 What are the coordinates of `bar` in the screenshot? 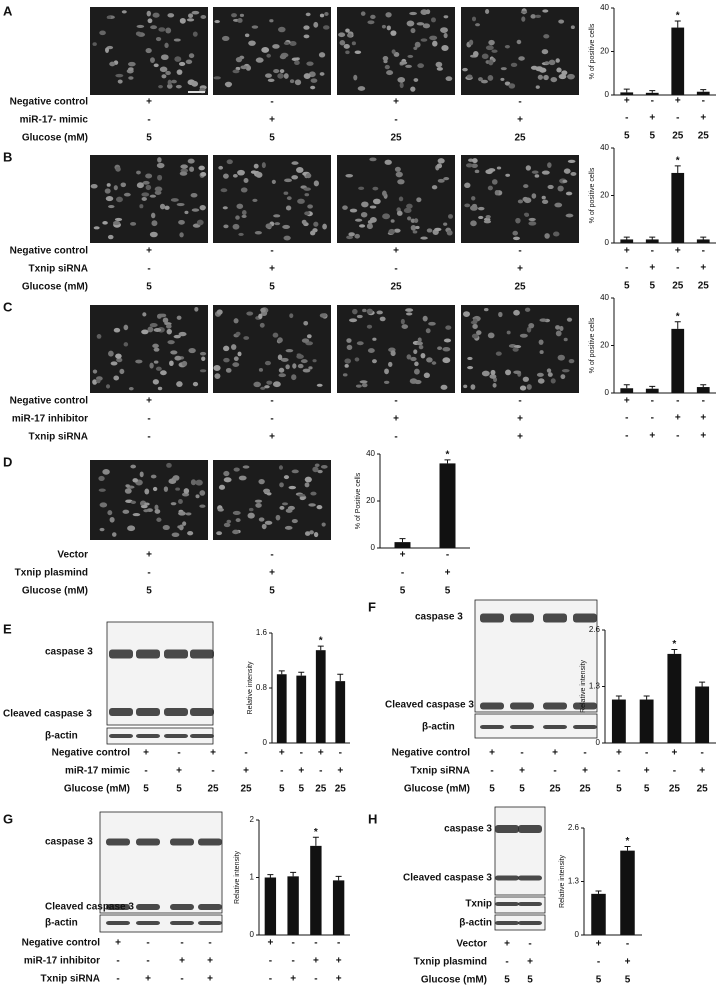 It's located at (340, 712).